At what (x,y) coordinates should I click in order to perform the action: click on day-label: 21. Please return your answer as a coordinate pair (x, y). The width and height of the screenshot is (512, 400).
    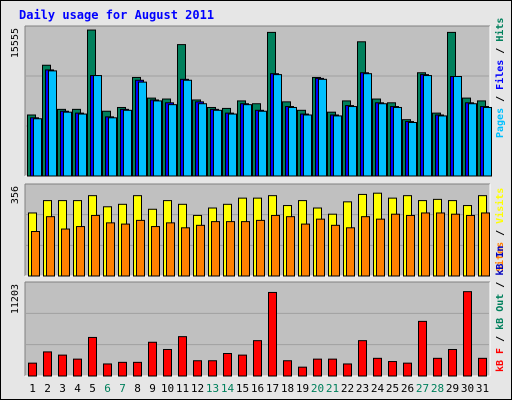
    Looking at the image, I should click on (332, 388).